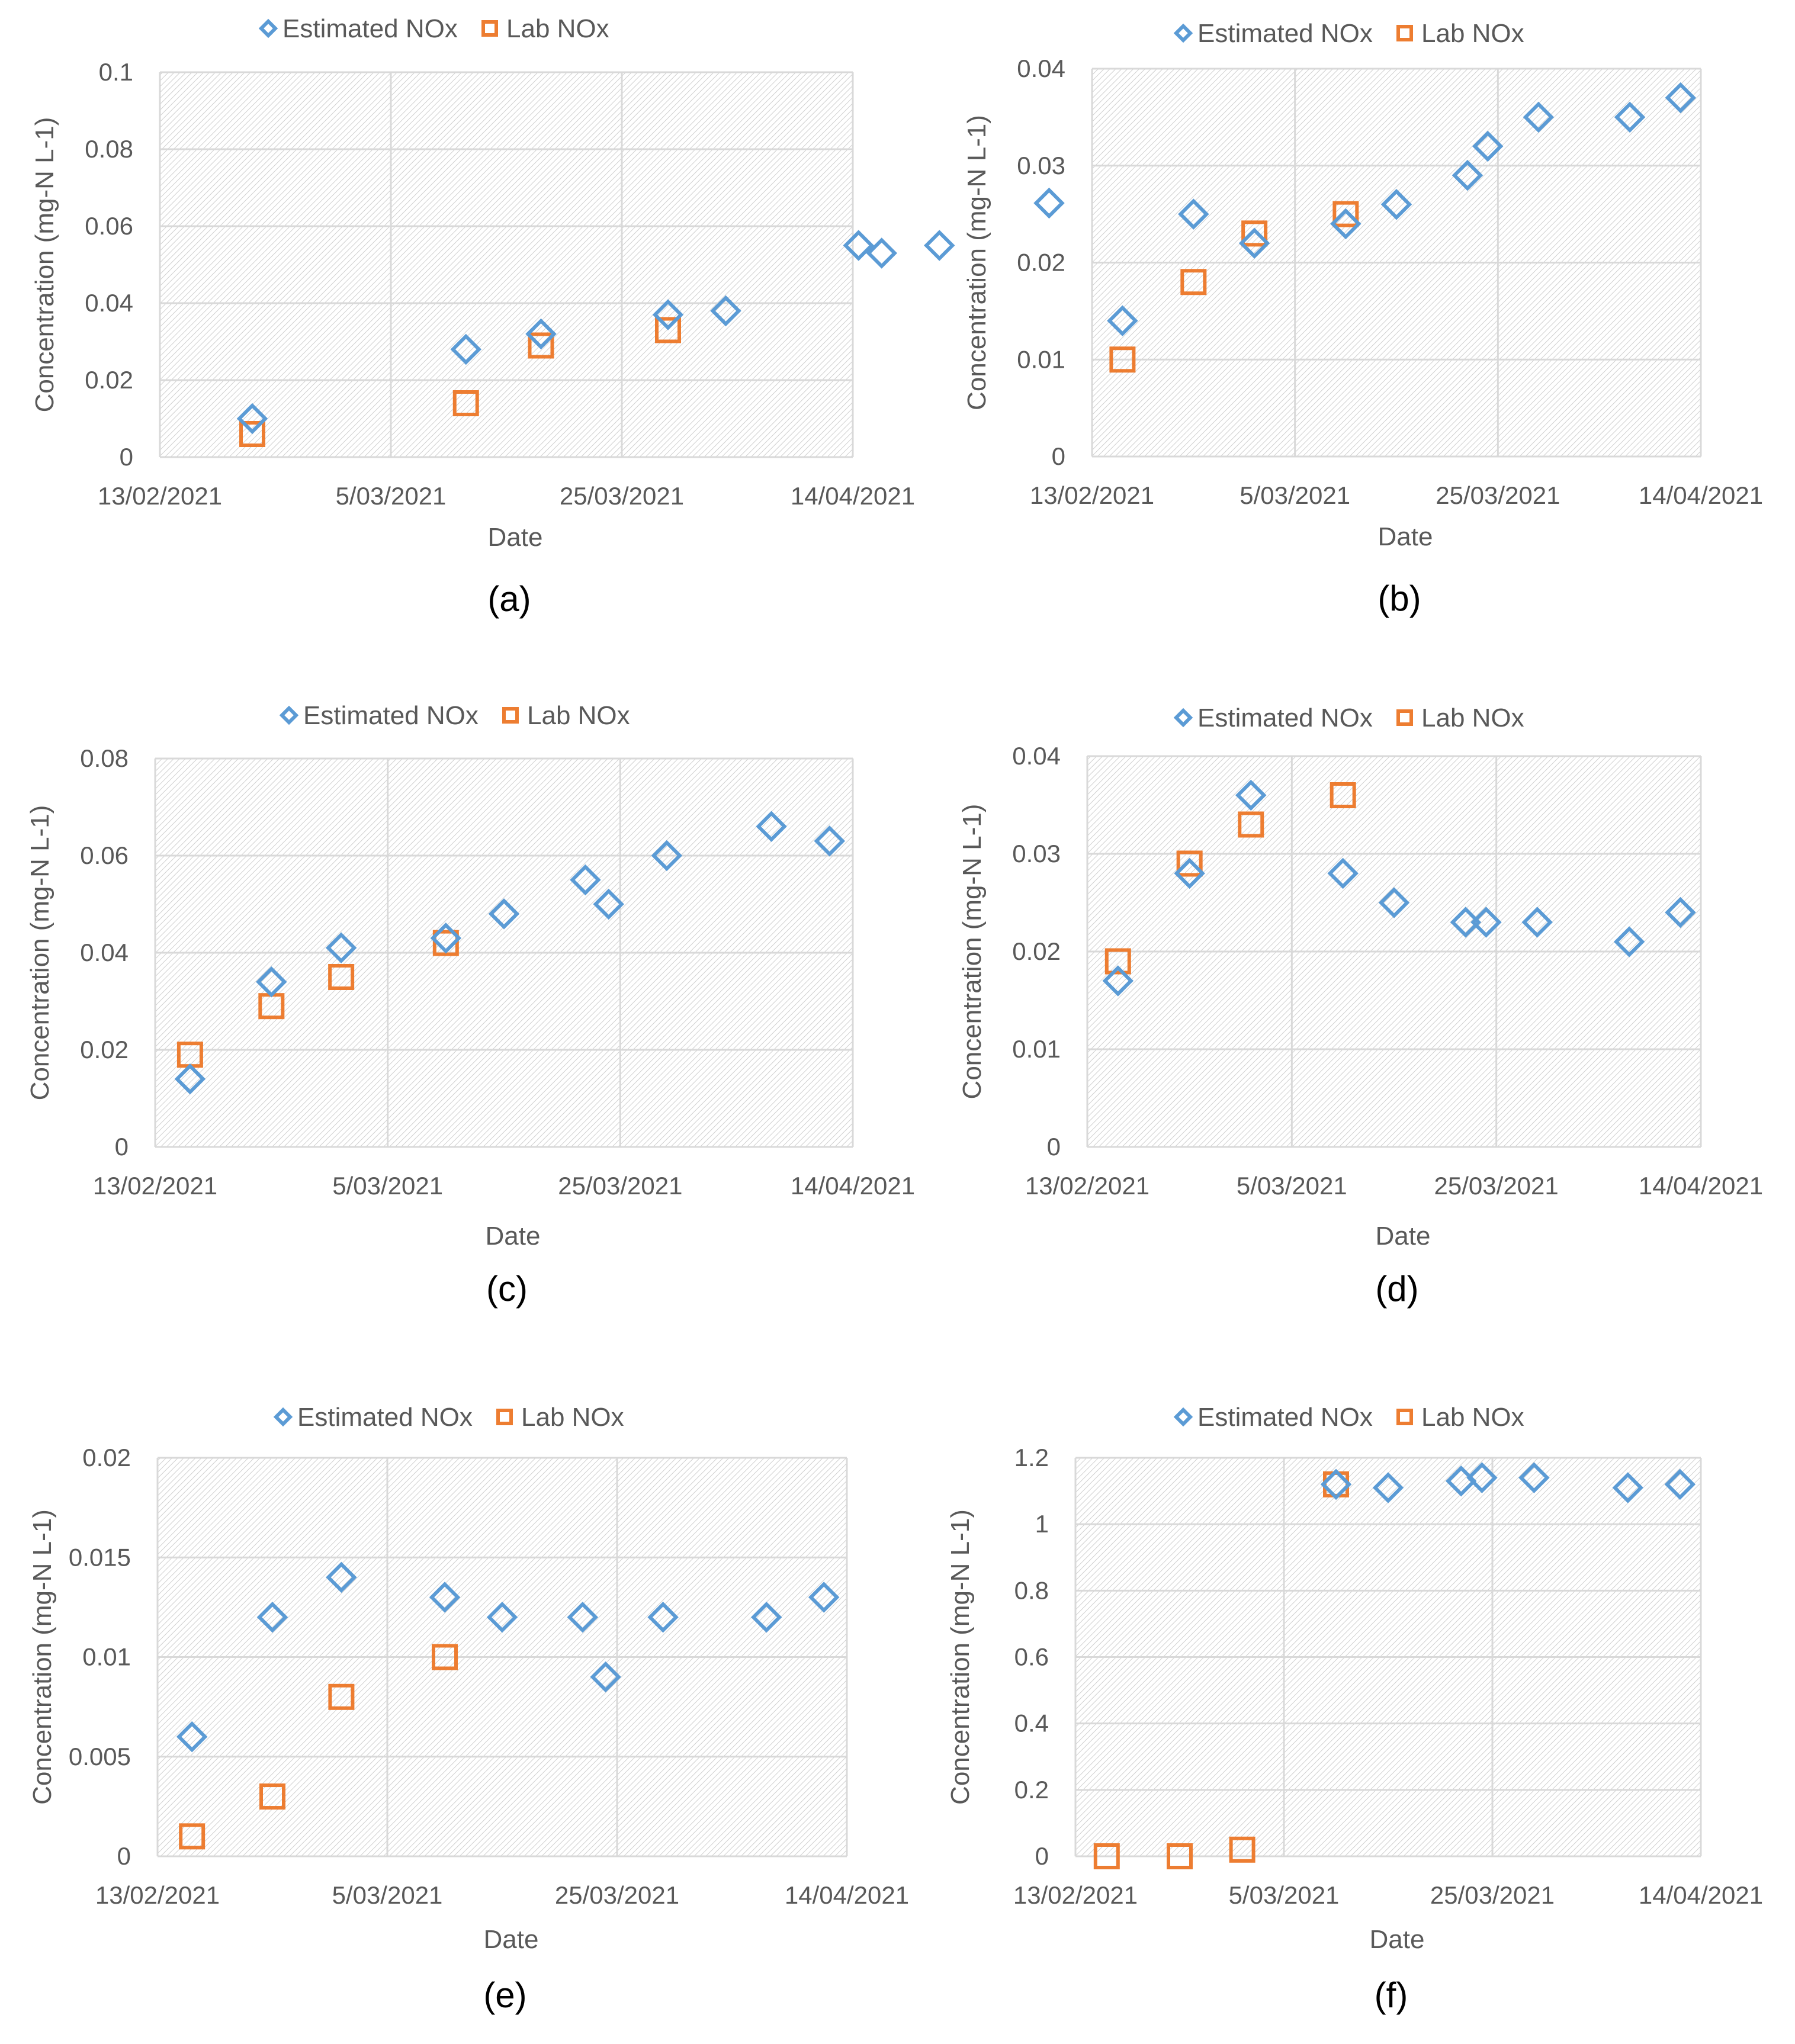 The height and width of the screenshot is (2044, 1795). Describe the element at coordinates (104, 758) in the screenshot. I see `y-tick-label: 0.08` at that location.